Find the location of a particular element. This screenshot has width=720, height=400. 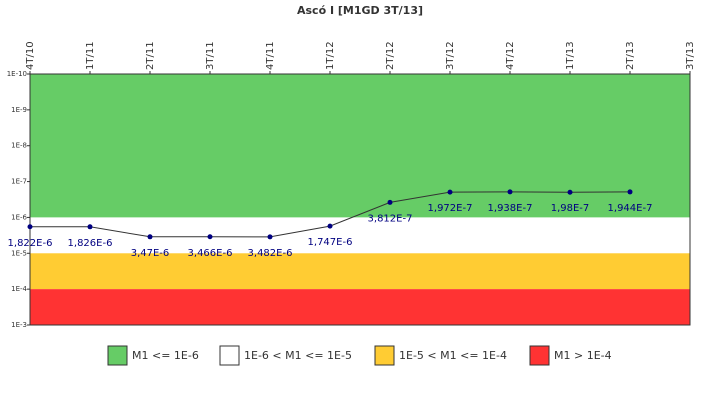

y-tick-label: 1E-7 is located at coordinates (19, 182).